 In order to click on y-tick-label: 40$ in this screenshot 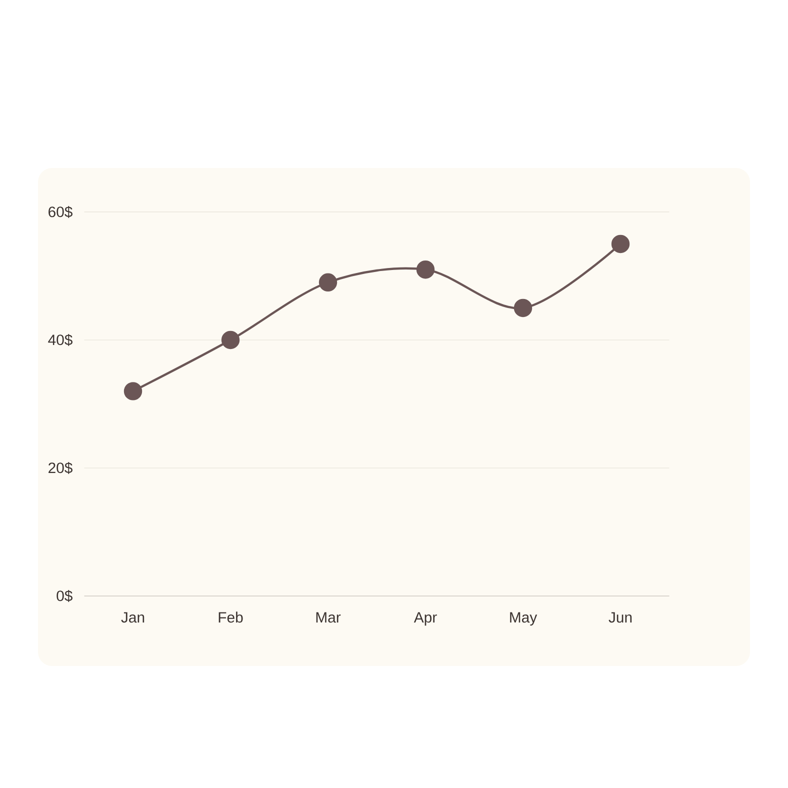, I will do `click(60, 340)`.